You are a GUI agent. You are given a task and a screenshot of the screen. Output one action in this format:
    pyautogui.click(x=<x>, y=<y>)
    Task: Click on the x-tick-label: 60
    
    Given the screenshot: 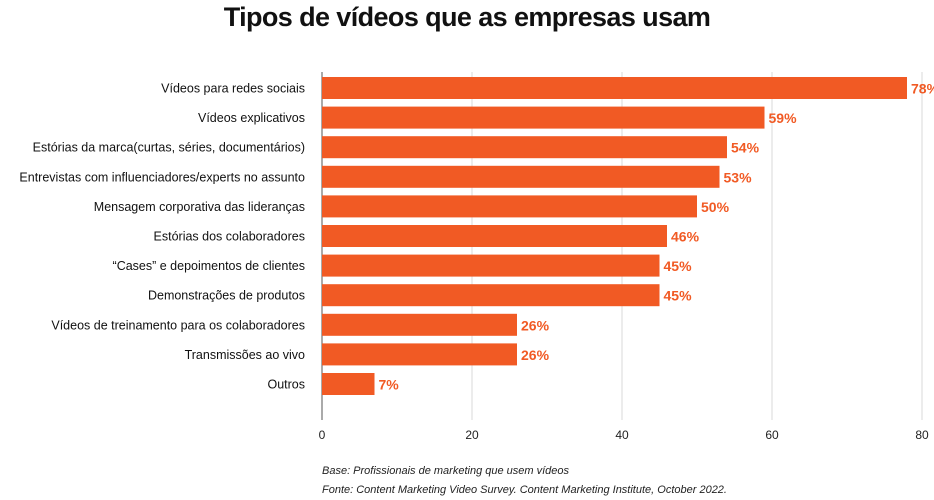 What is the action you would take?
    pyautogui.click(x=772, y=435)
    